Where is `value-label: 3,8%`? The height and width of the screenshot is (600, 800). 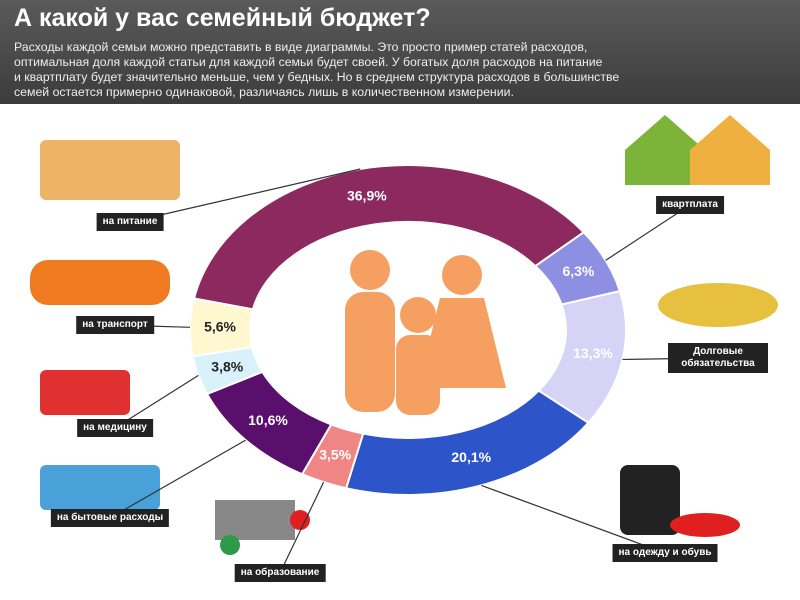
value-label: 3,8% is located at coordinates (227, 366).